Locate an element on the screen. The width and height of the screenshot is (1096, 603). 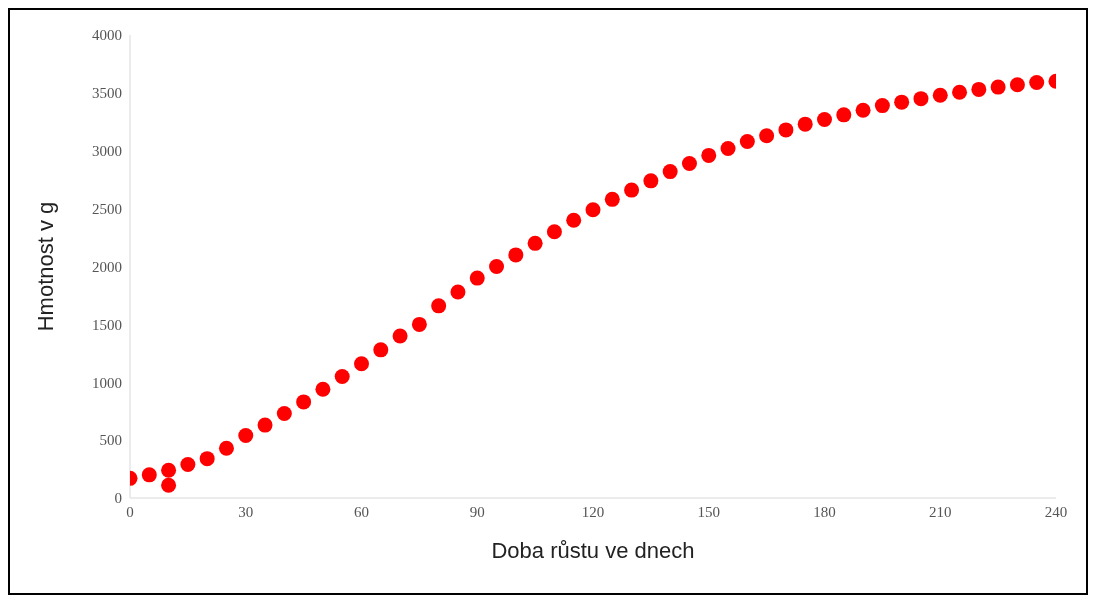
y-tick-label: 3000 is located at coordinates (107, 151).